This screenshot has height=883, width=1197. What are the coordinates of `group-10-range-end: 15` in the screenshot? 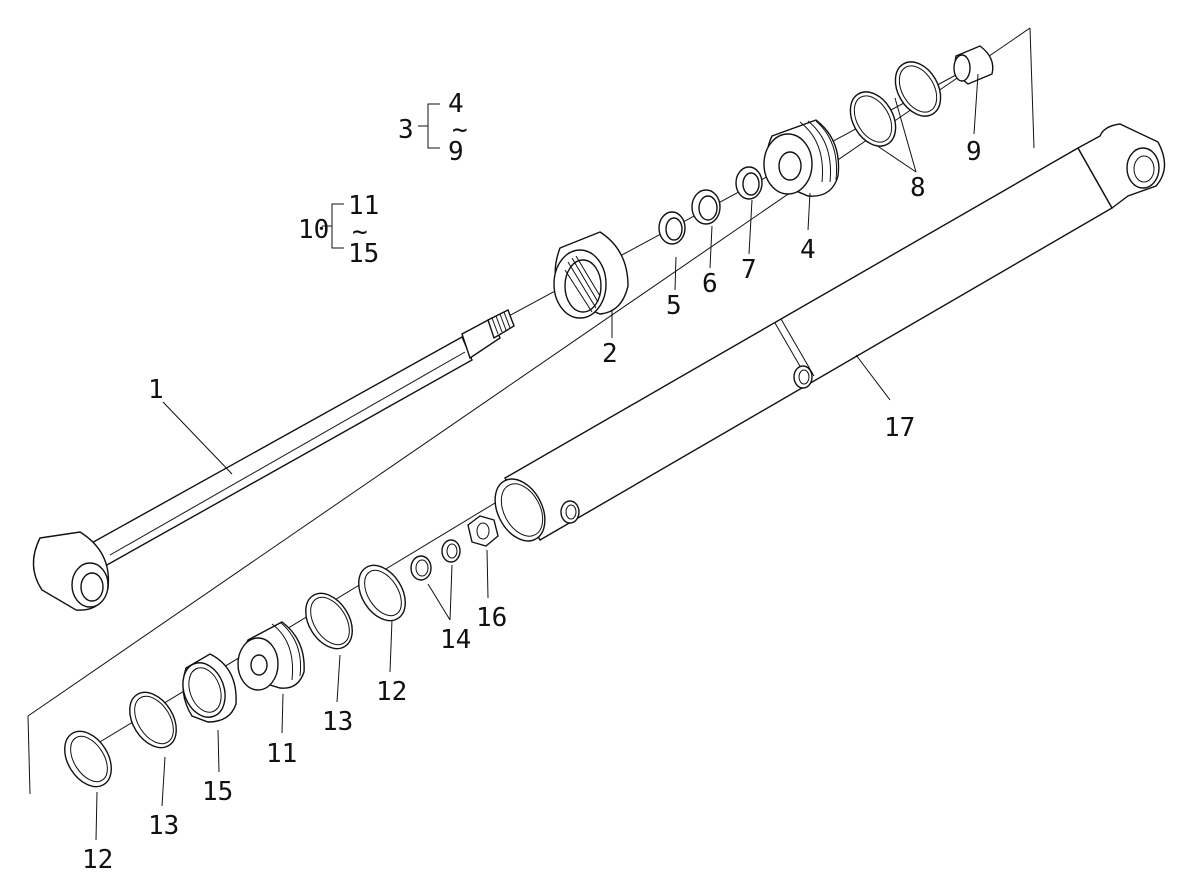 It's located at (363, 254).